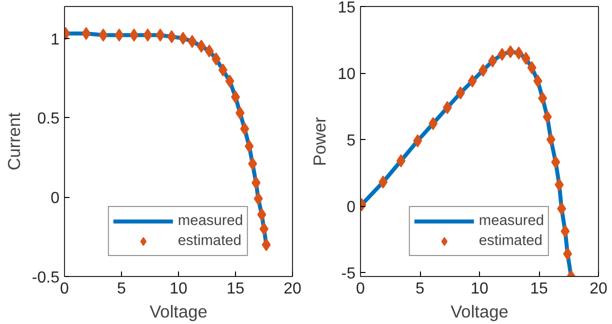  I want to click on y-axis-title: Power, so click(320, 141).